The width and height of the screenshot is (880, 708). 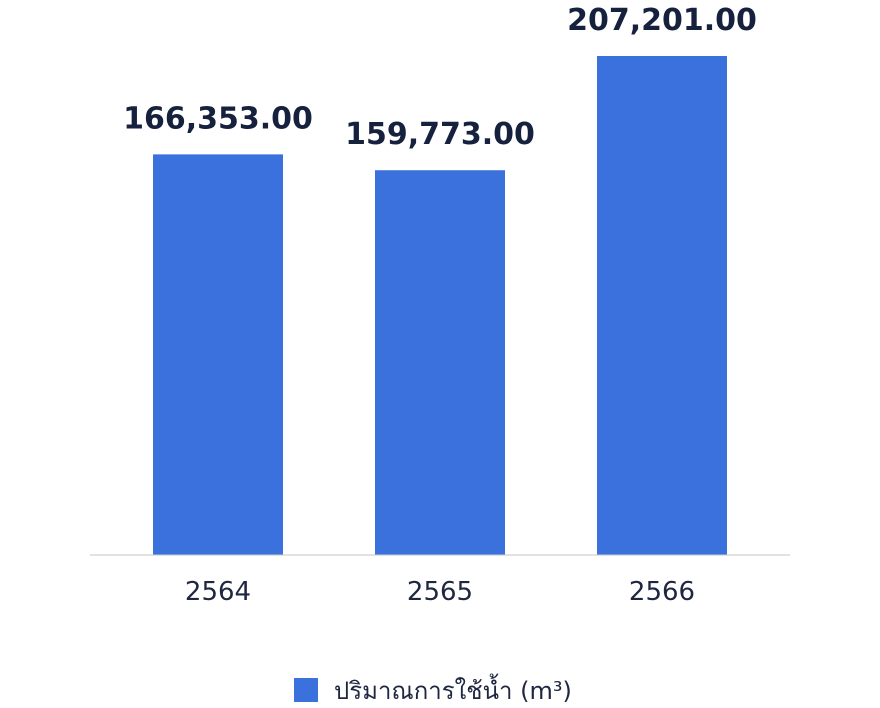 I want to click on legend-swatch, so click(x=306, y=690).